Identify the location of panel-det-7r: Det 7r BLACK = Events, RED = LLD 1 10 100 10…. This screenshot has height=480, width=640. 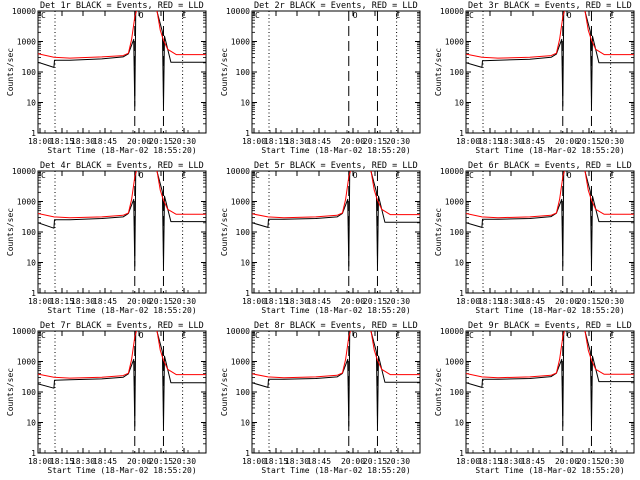
(106, 398).